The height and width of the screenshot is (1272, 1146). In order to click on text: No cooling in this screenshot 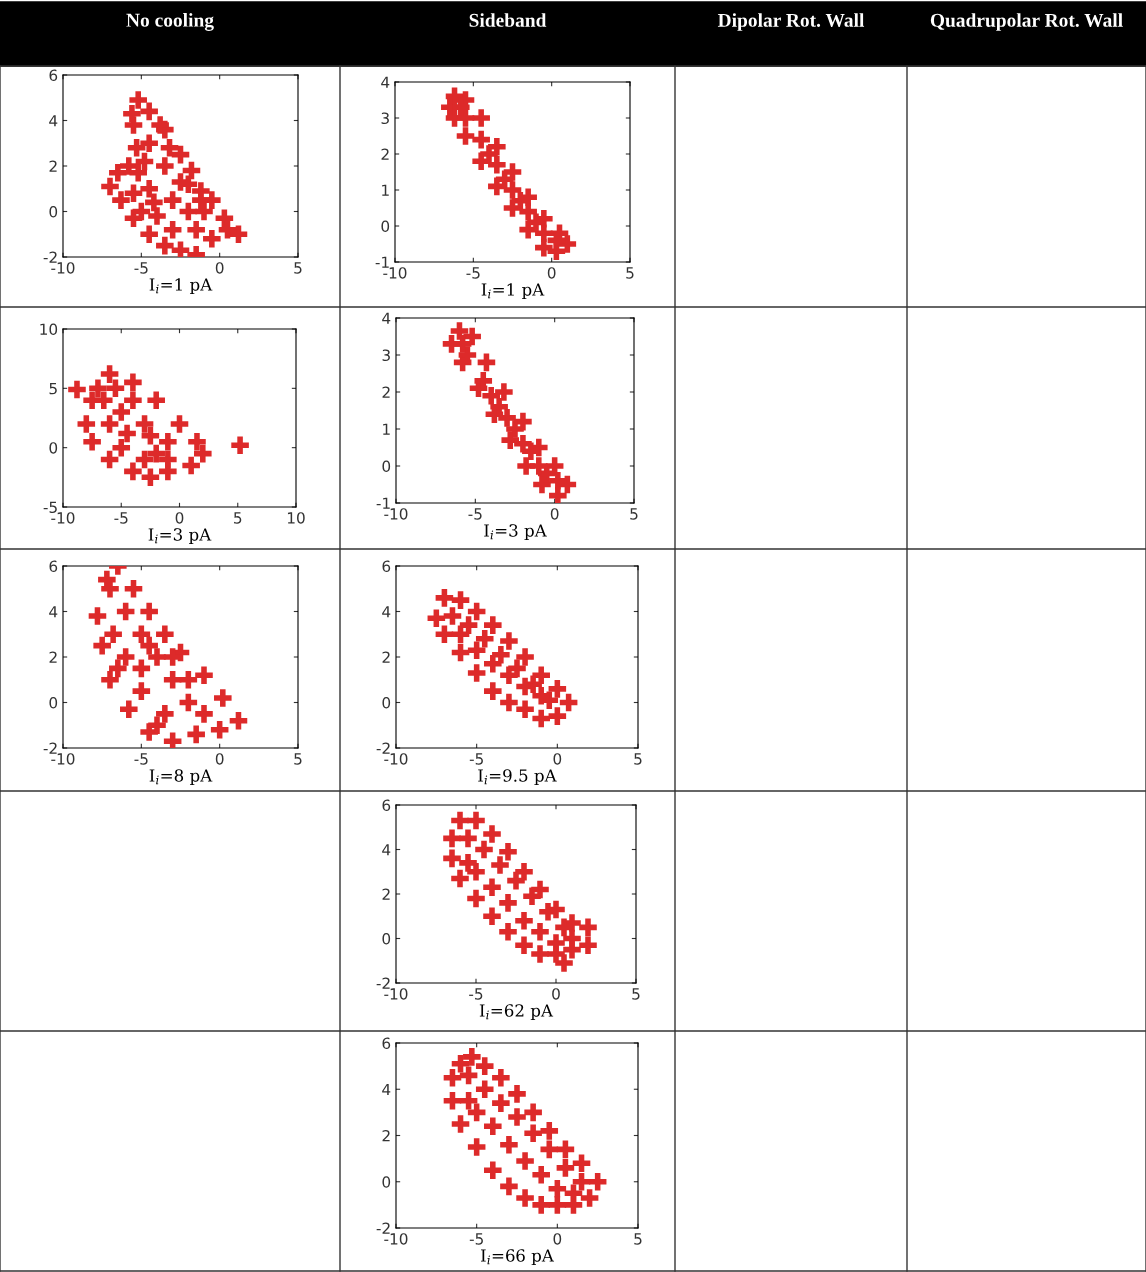, I will do `click(170, 22)`.